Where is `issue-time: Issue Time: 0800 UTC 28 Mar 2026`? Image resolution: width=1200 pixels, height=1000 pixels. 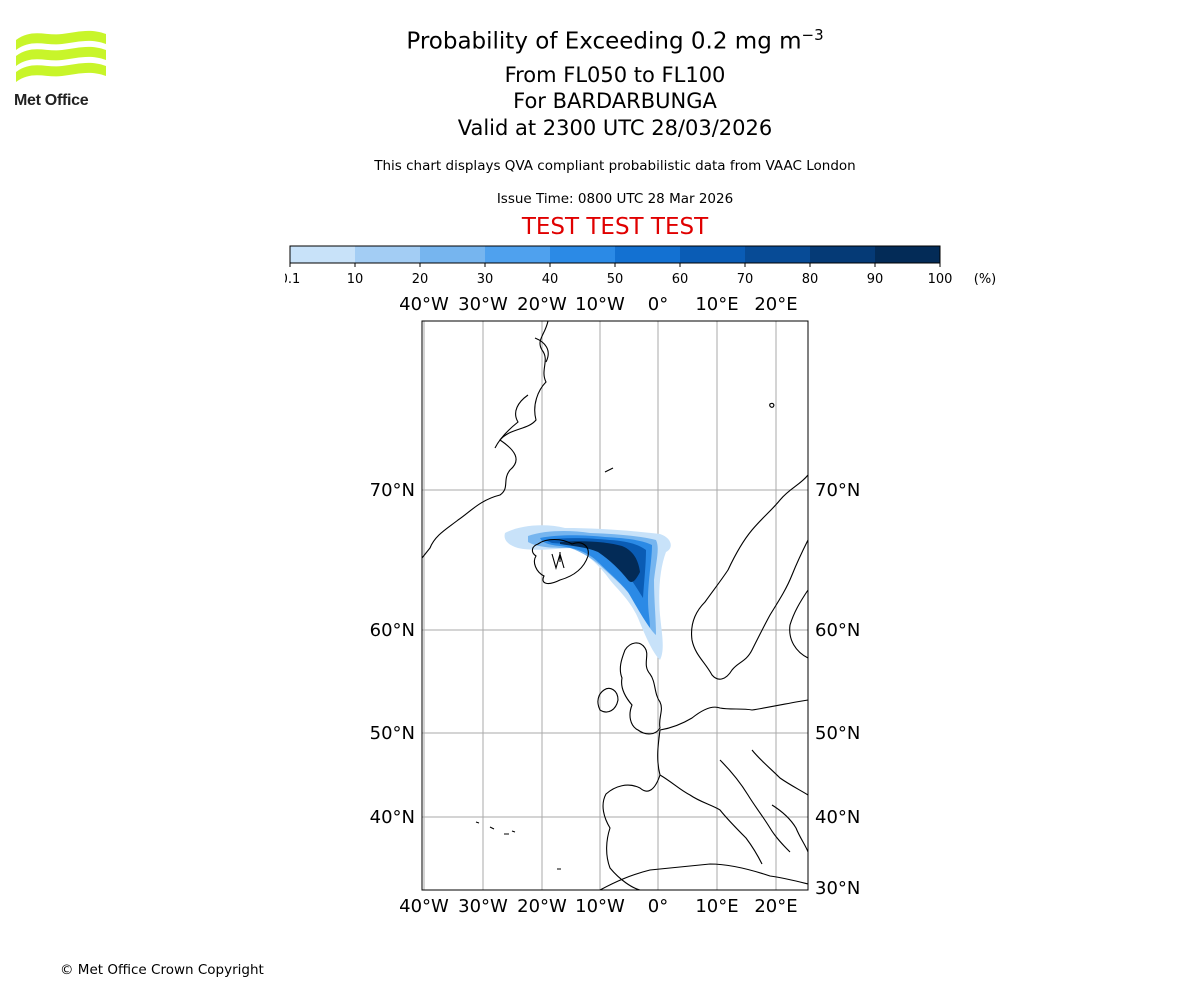 issue-time: Issue Time: 0800 UTC 28 Mar 2026 is located at coordinates (615, 199).